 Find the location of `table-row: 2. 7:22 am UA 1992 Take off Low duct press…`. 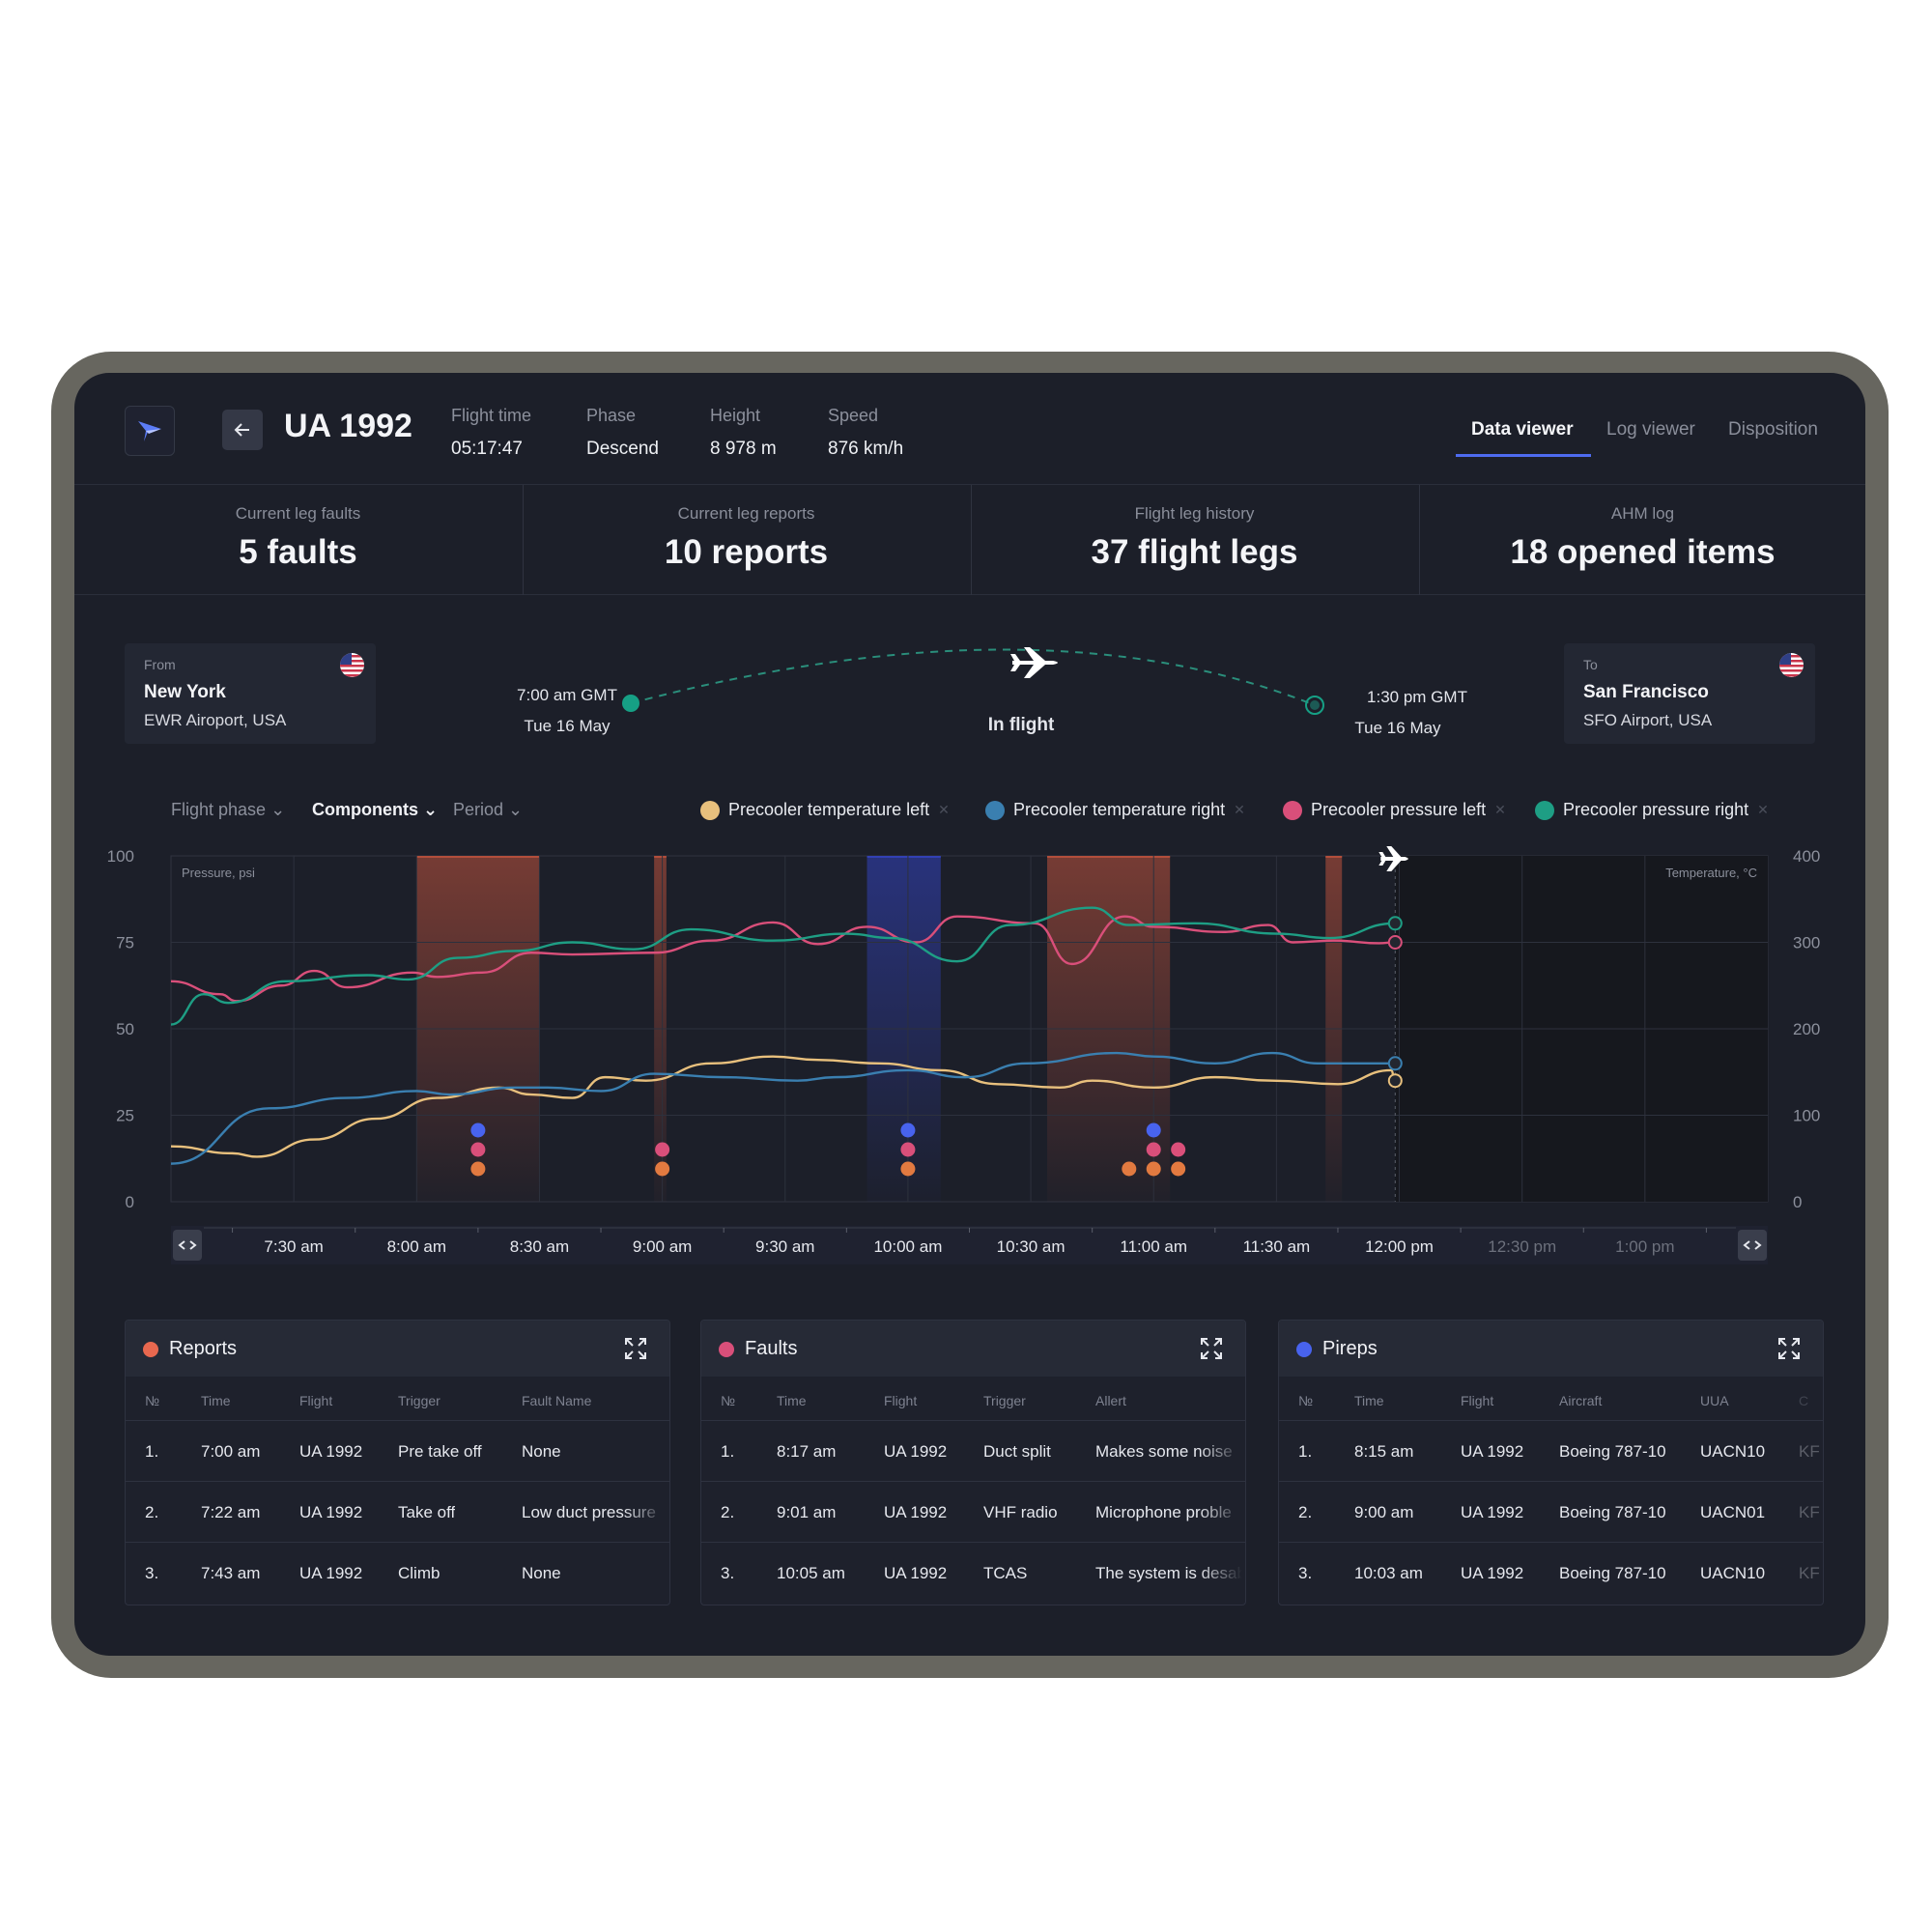

table-row: 2. 7:22 am UA 1992 Take off Low duct press… is located at coordinates (397, 1512).